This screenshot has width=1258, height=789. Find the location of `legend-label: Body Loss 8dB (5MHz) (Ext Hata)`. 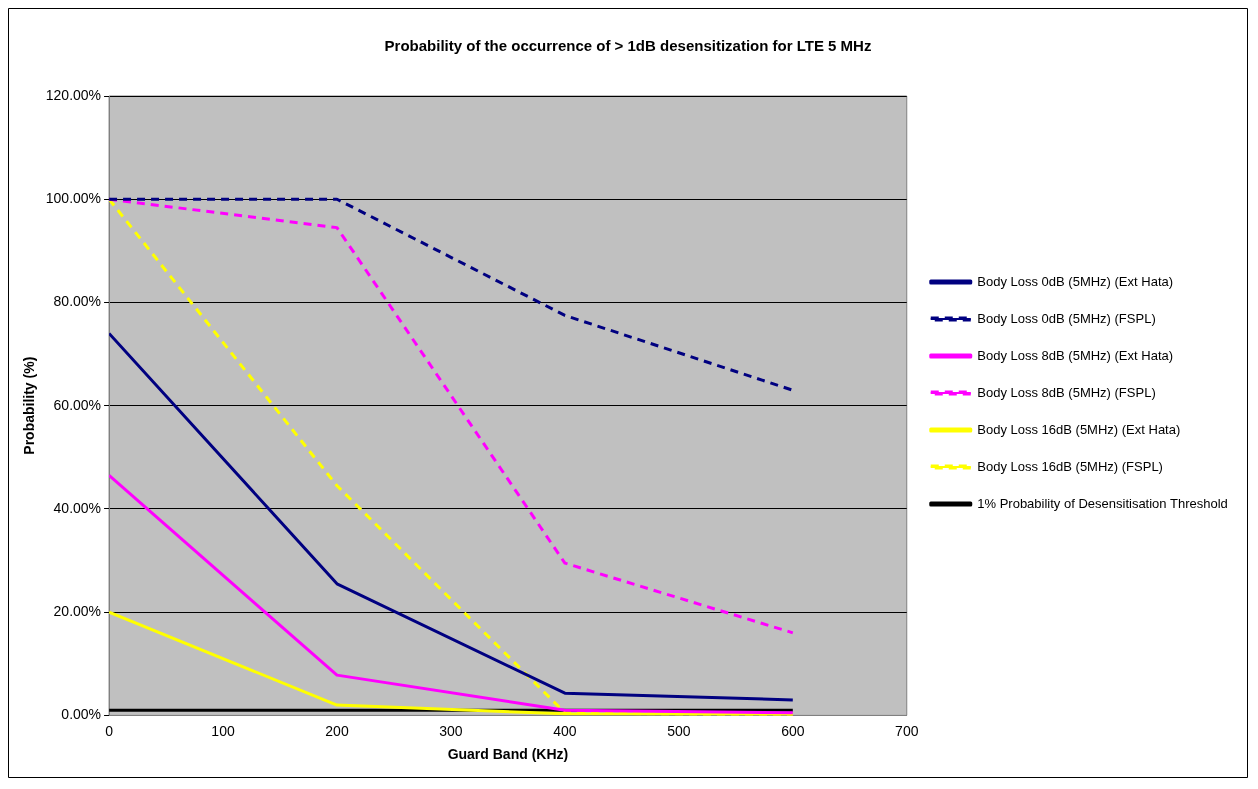

legend-label: Body Loss 8dB (5MHz) (Ext Hata) is located at coordinates (1075, 355).